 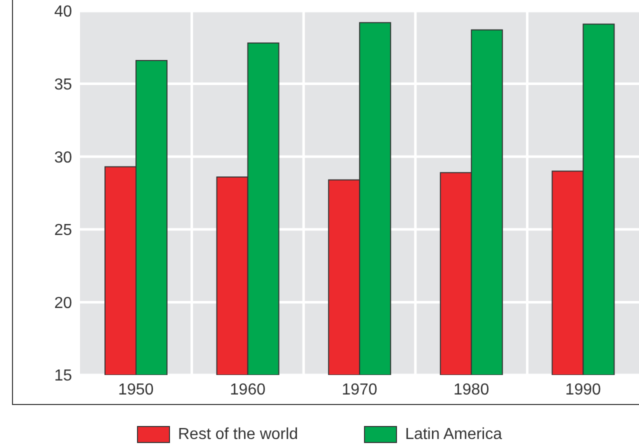 What do you see at coordinates (238, 434) in the screenshot?
I see `legend-label: Rest of the world` at bounding box center [238, 434].